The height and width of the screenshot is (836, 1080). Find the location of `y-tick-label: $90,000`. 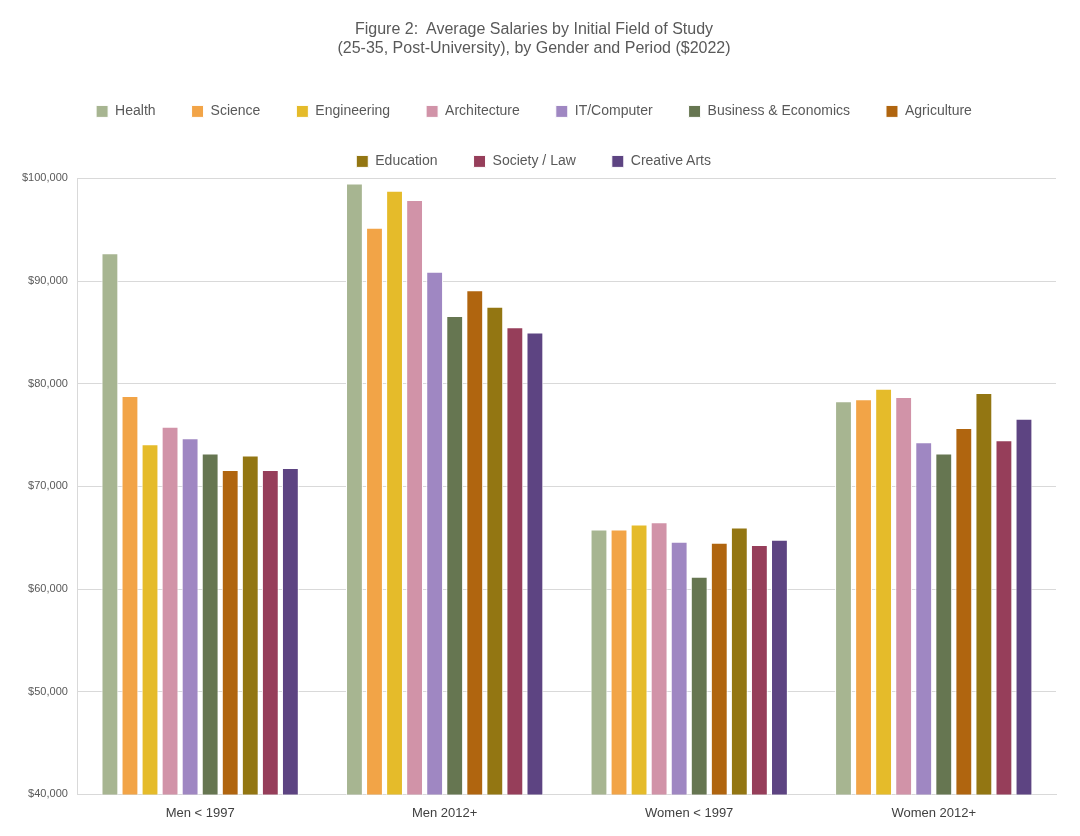

y-tick-label: $90,000 is located at coordinates (48, 280).